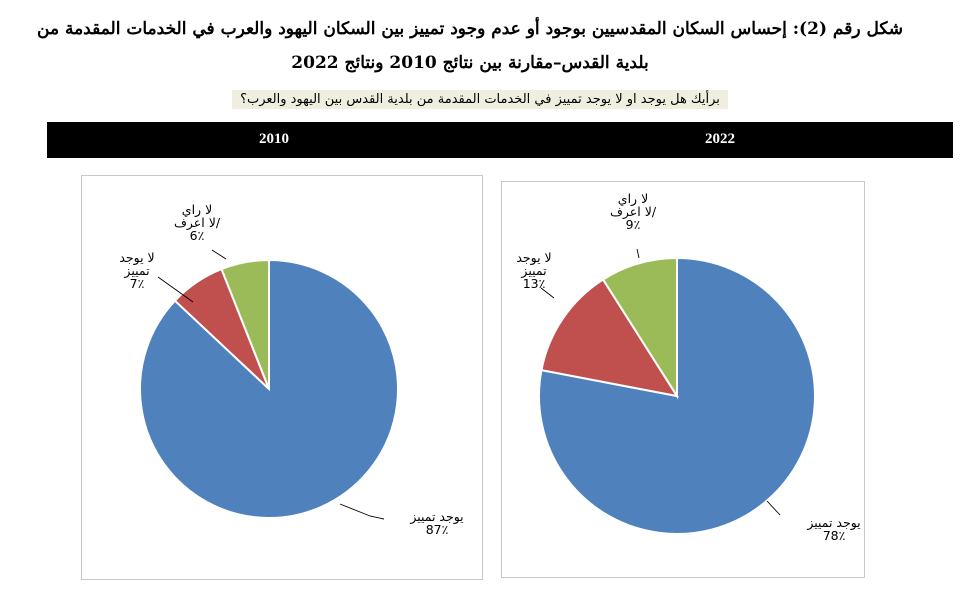 Image resolution: width=960 pixels, height=589 pixels. Describe the element at coordinates (720, 139) in the screenshot. I see `year-label-2022: 2022` at that location.